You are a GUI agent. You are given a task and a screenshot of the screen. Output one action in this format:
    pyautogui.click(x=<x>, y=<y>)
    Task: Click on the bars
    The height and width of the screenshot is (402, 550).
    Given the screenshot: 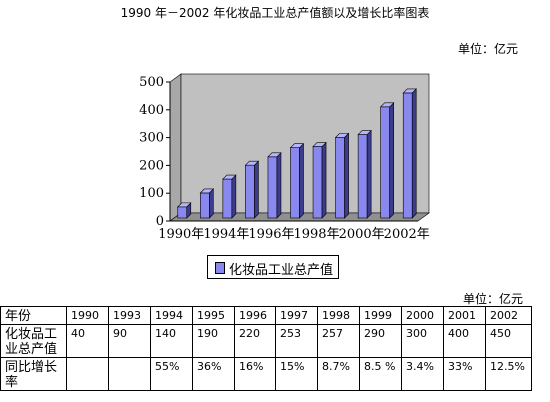 What is the action you would take?
    pyautogui.click(x=297, y=153)
    